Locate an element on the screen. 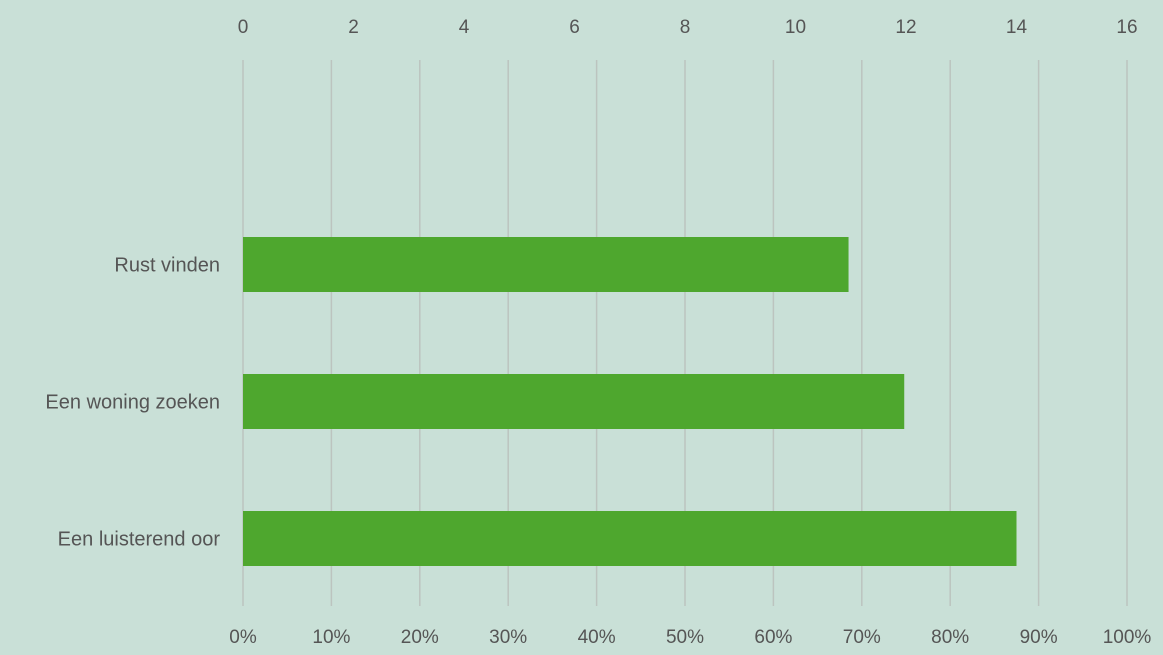  top-tick-label: 6 is located at coordinates (574, 27).